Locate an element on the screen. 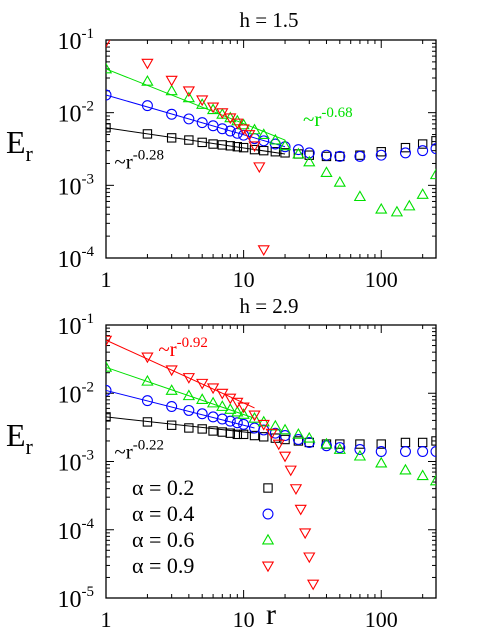 This screenshot has width=491, height=627. power-law-annotation: ~r-0.22 is located at coordinates (139, 451).